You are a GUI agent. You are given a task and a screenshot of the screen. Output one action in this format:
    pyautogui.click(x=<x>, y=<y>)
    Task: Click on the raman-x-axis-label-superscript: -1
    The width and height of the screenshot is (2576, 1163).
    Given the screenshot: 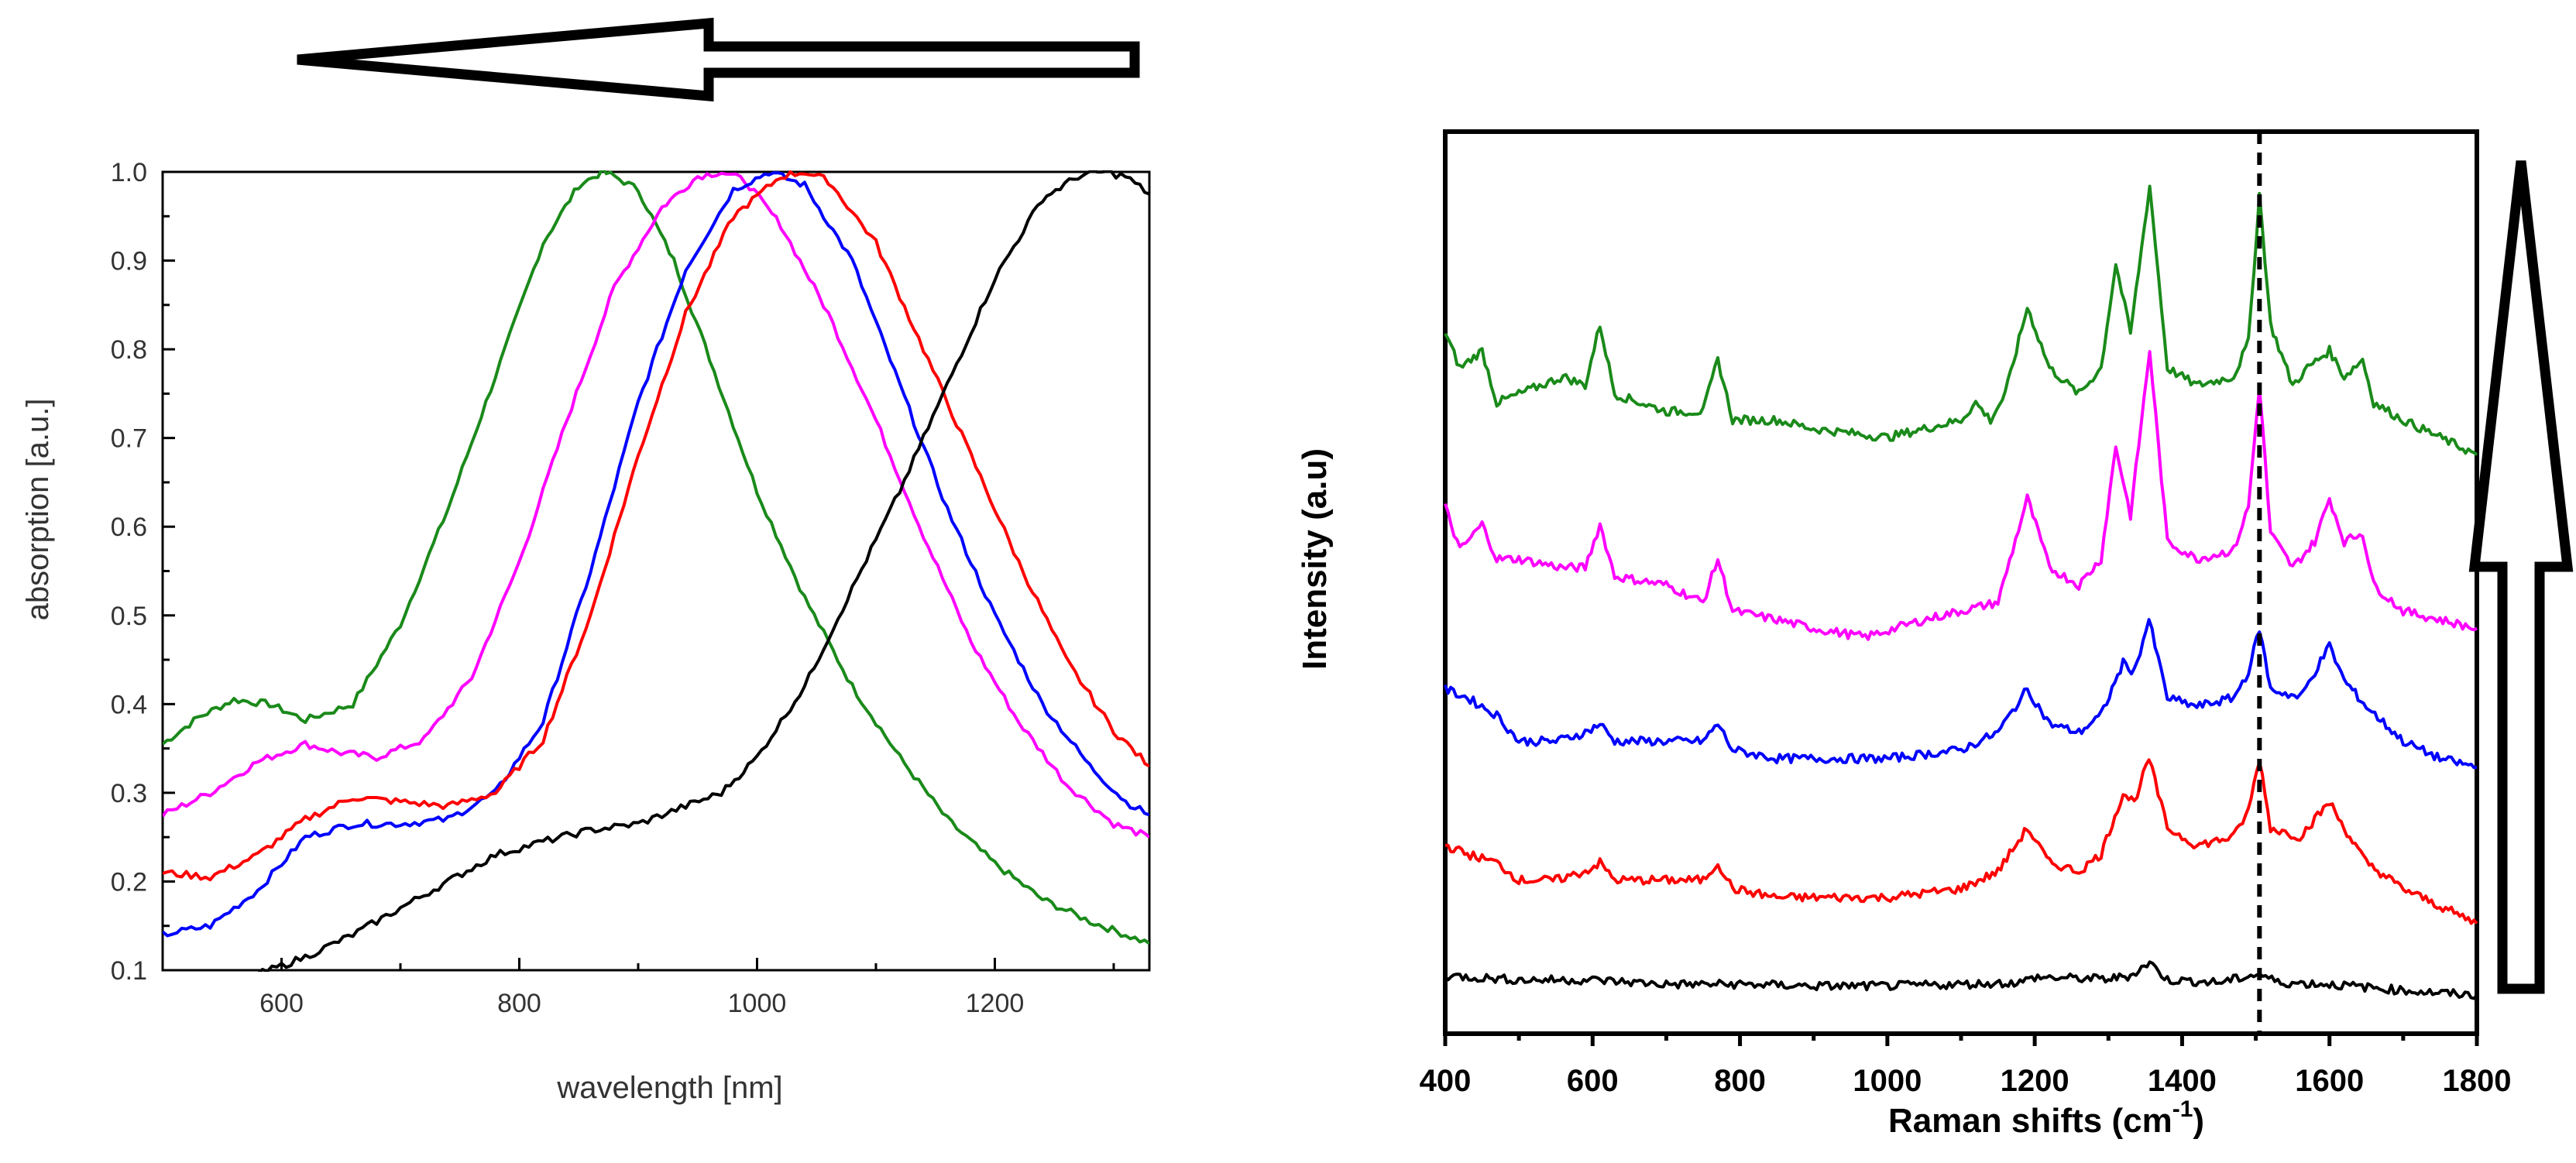 What is the action you would take?
    pyautogui.click(x=2182, y=1109)
    